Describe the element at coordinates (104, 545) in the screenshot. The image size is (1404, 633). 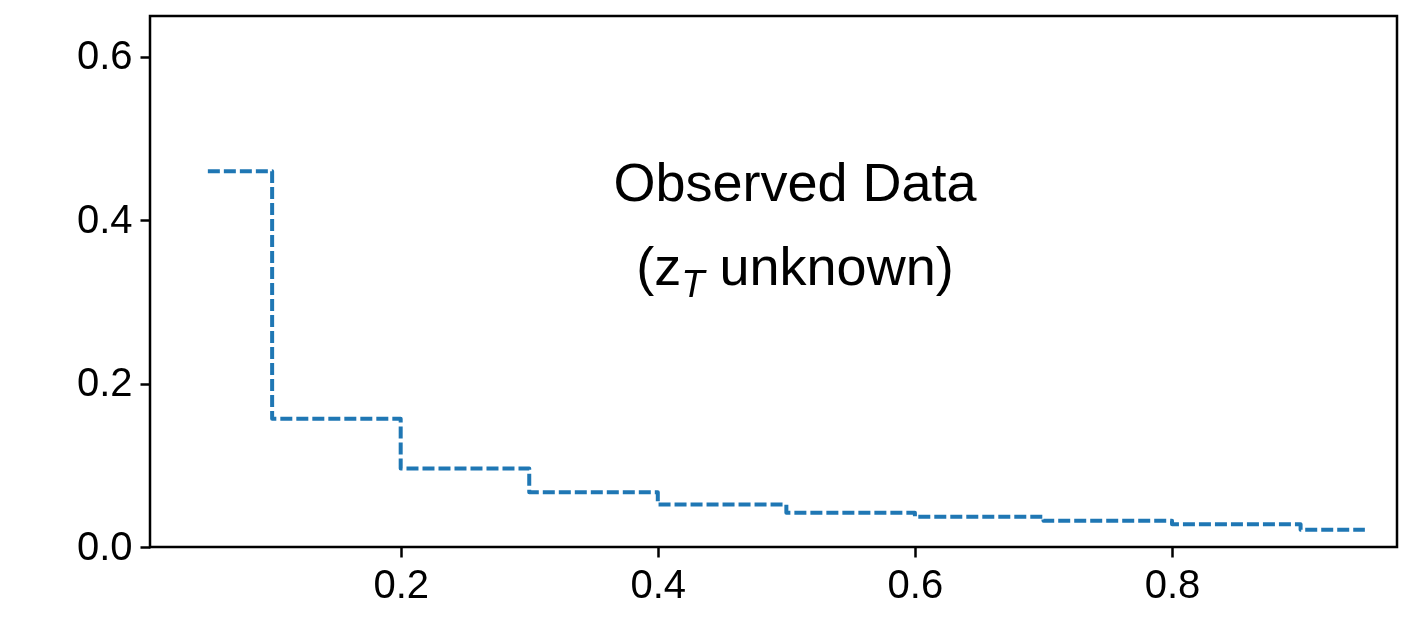
I see `y-tick-label: 0.0` at that location.